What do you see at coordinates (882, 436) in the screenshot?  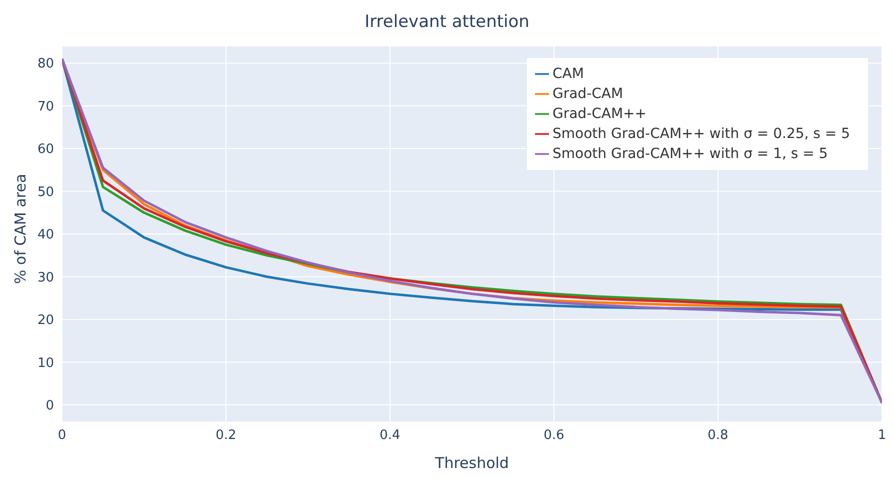 I see `x-tick-label: 1` at bounding box center [882, 436].